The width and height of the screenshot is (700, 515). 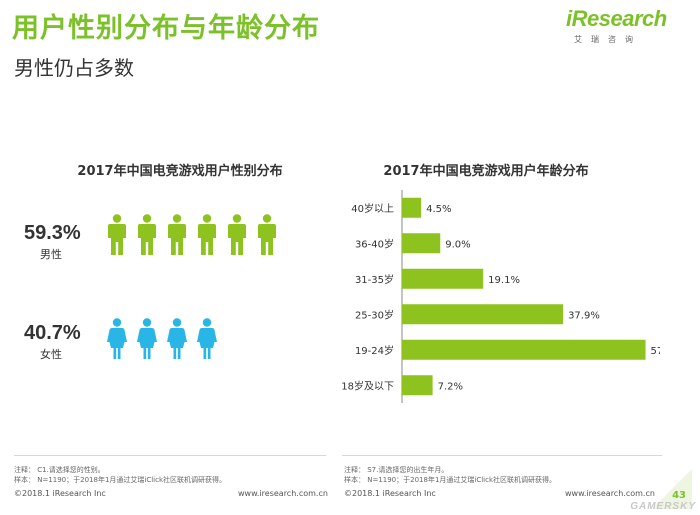 What do you see at coordinates (608, 39) in the screenshot?
I see `logo-sub-text: 艾瑞咨询` at bounding box center [608, 39].